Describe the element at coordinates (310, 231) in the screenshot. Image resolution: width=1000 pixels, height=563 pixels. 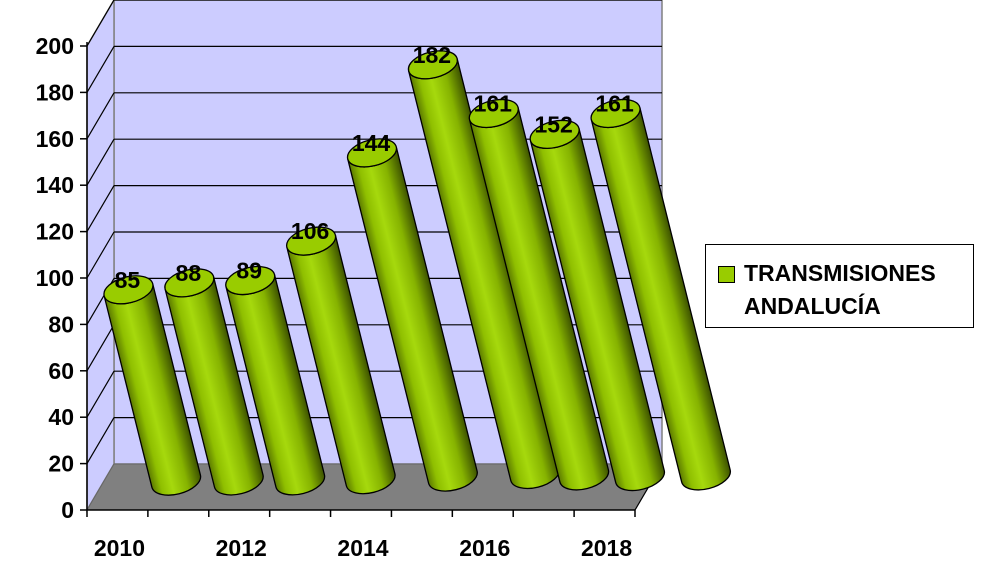
I see `data-label: 106` at that location.